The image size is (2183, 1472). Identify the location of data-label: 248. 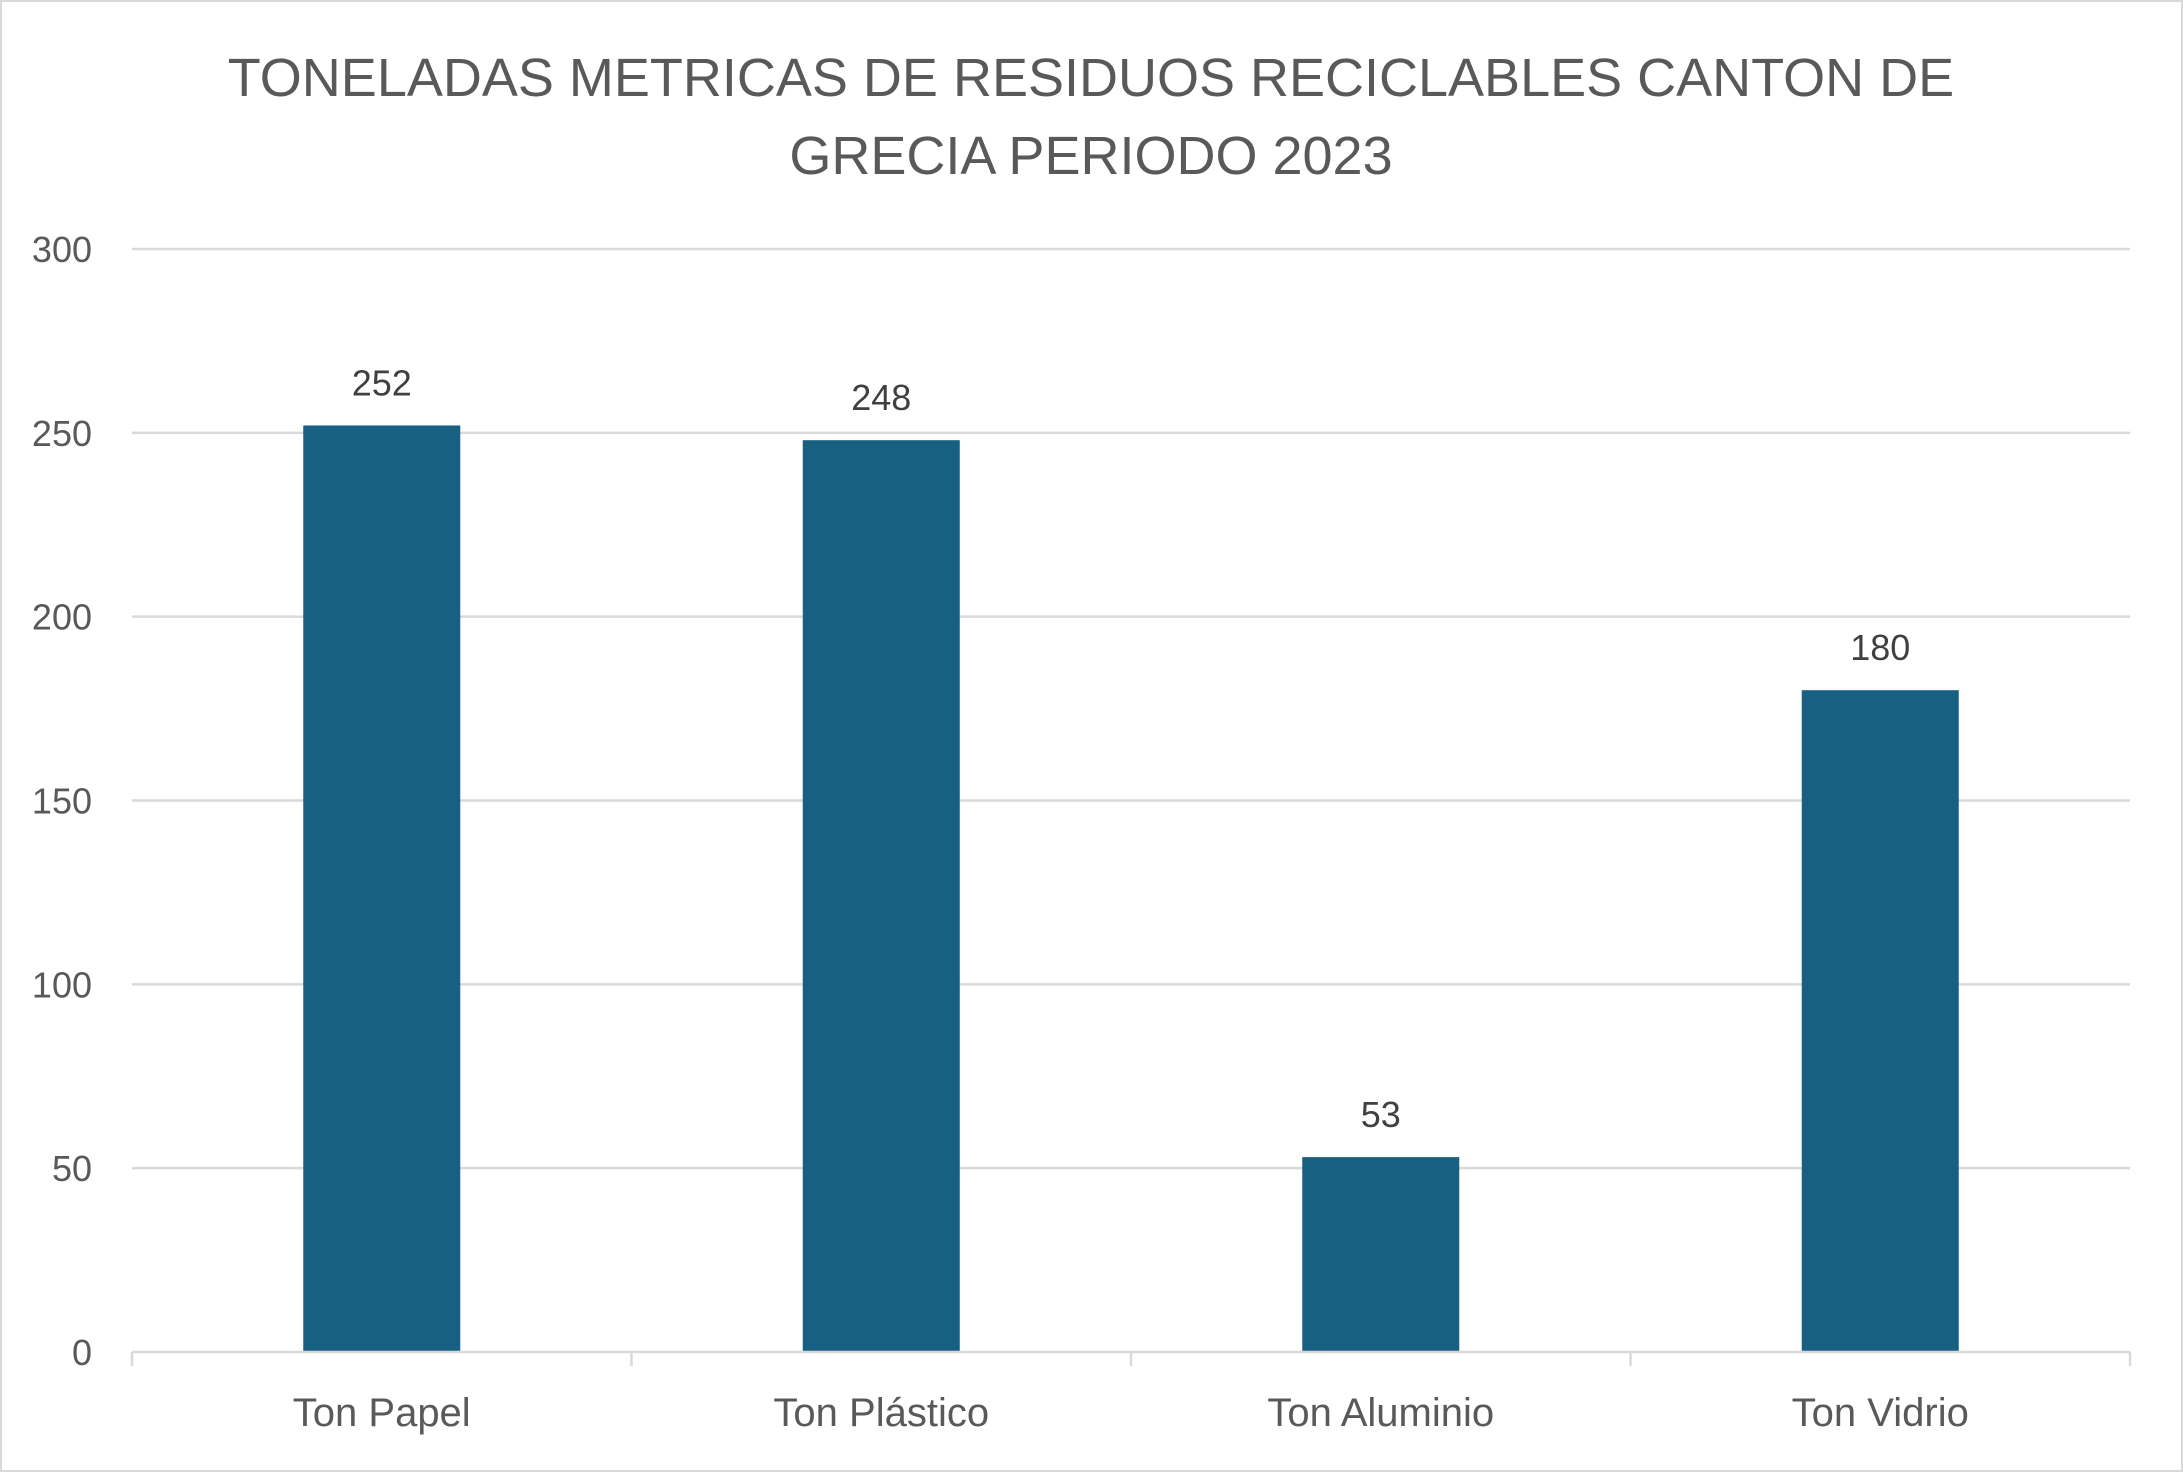
(881, 397).